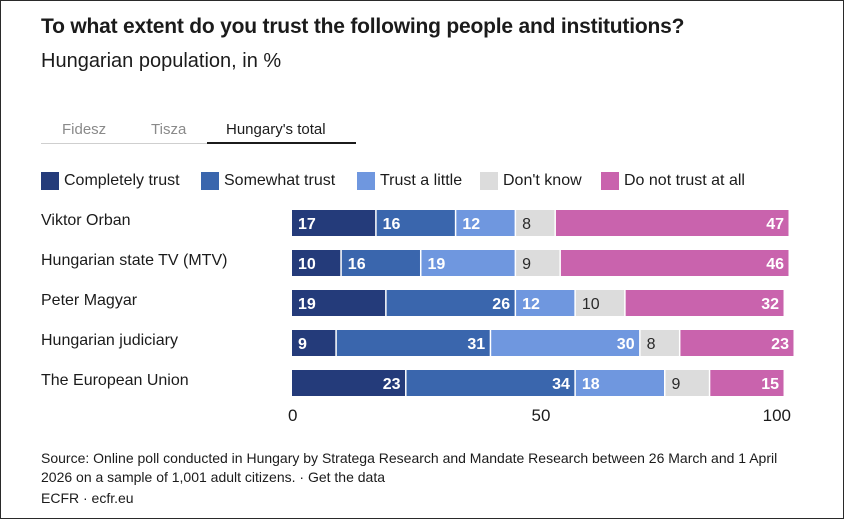 Image resolution: width=844 pixels, height=519 pixels. What do you see at coordinates (161, 61) in the screenshot?
I see `chart-subtitle: Hungarian population, in %` at bounding box center [161, 61].